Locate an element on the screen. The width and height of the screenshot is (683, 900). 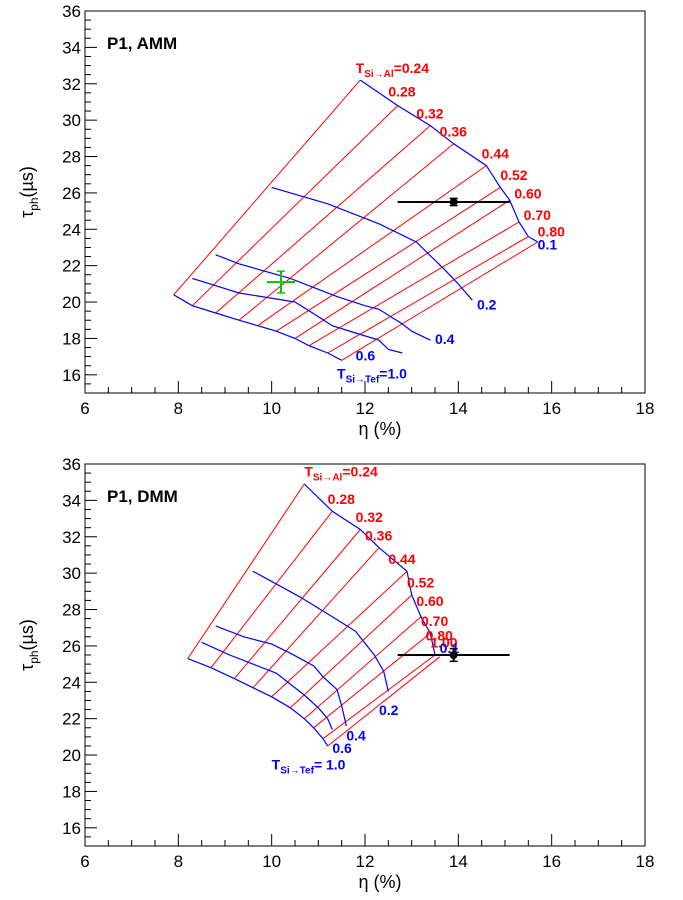
red-line-label-main: T is located at coordinates (308, 472).